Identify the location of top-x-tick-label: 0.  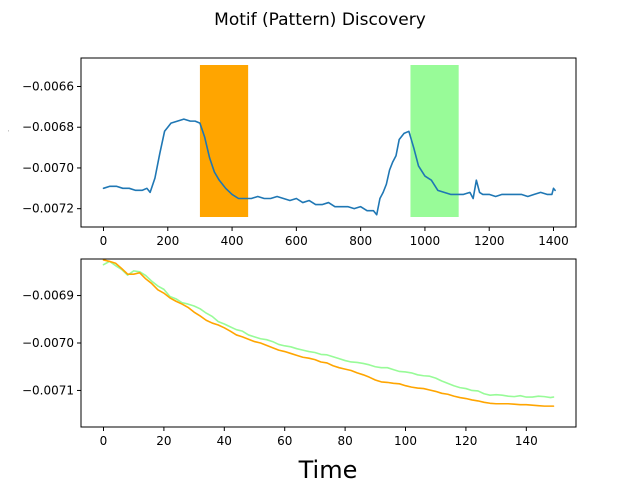
(104, 241).